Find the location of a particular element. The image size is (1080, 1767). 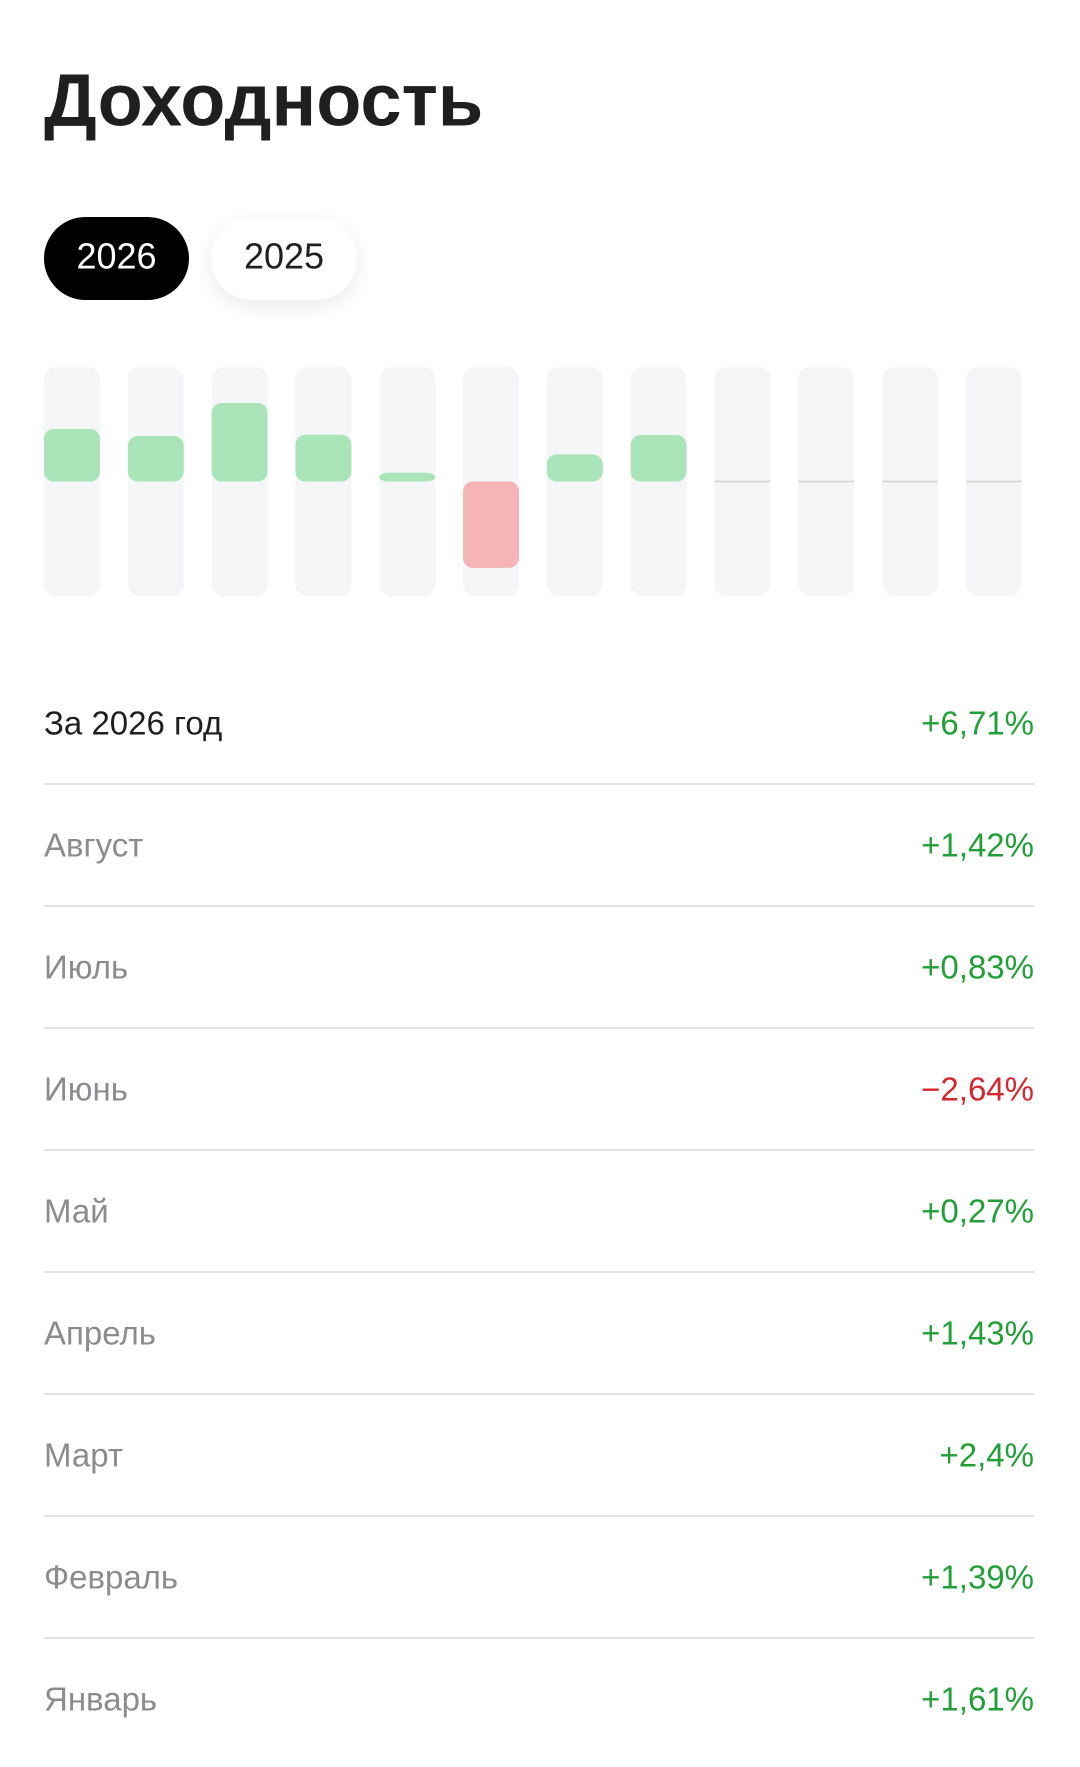

month-label: Апрель is located at coordinates (100, 1333).